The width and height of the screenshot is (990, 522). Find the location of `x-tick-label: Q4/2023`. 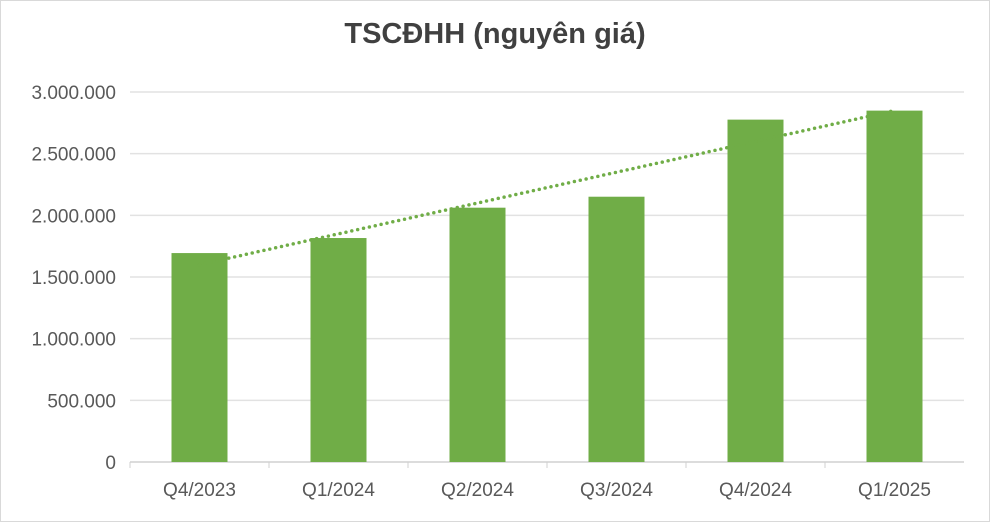

x-tick-label: Q4/2023 is located at coordinates (199, 490).